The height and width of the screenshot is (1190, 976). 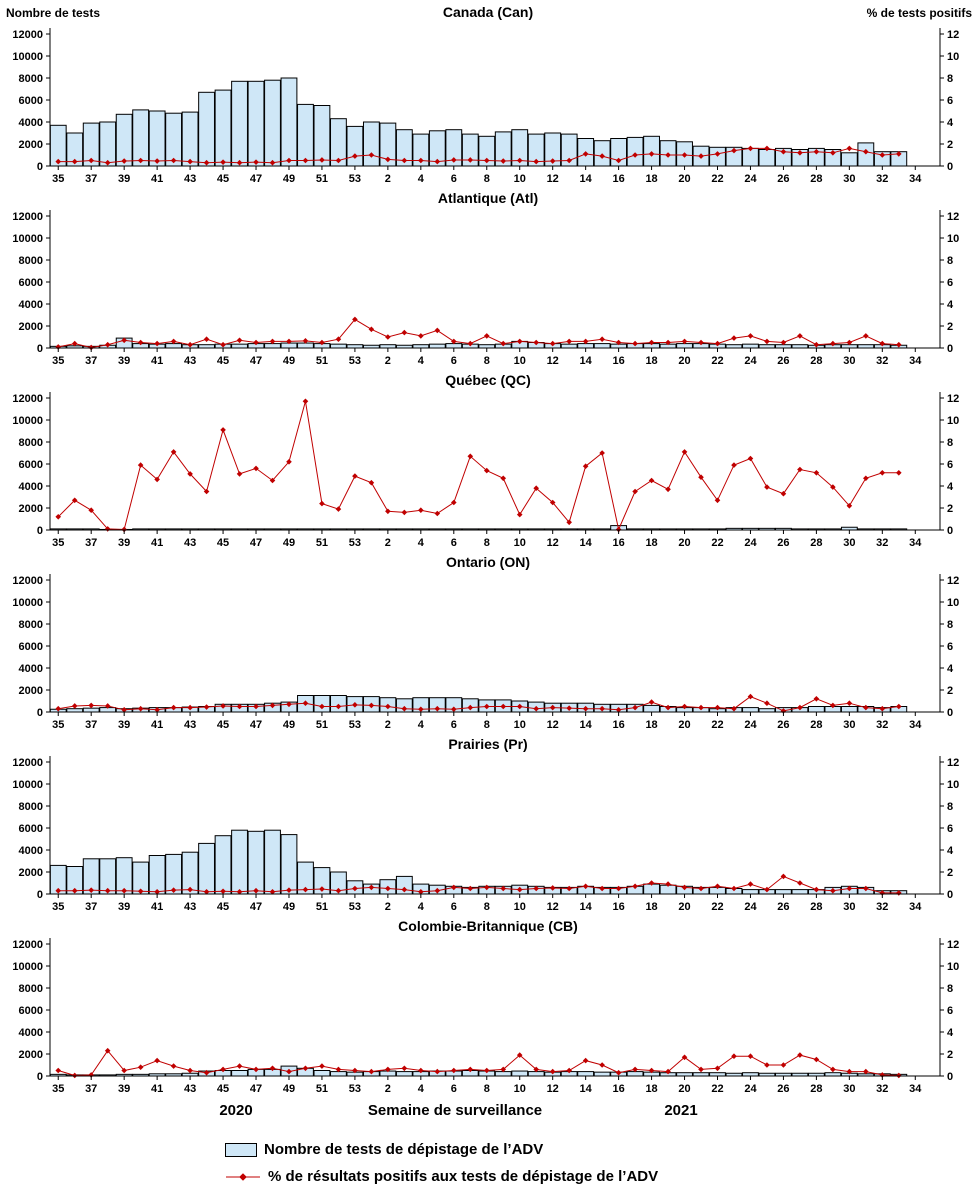 What do you see at coordinates (681, 1110) in the screenshot?
I see `year-2021-label: 2021` at bounding box center [681, 1110].